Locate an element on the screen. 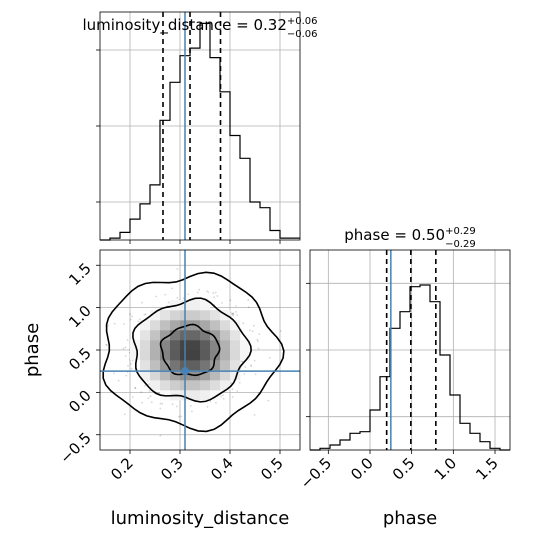 This screenshot has height=550, width=550. y-tick-label: 0.0 is located at coordinates (80, 401).